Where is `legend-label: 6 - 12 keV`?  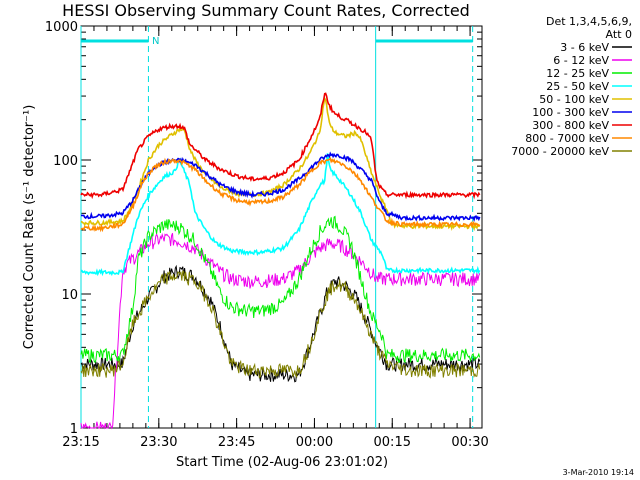 legend-label: 6 - 12 keV is located at coordinates (581, 60).